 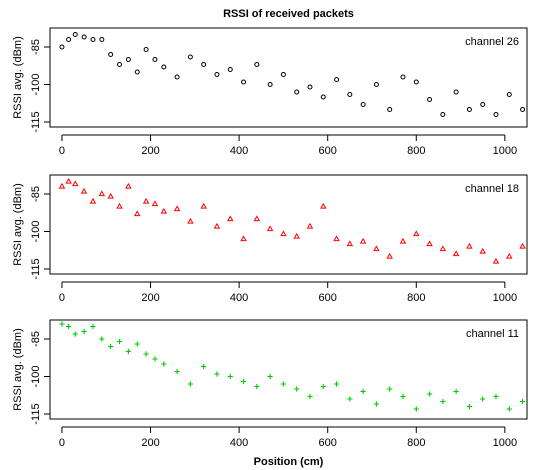 I want to click on x-tick-label: 600, so click(x=328, y=443).